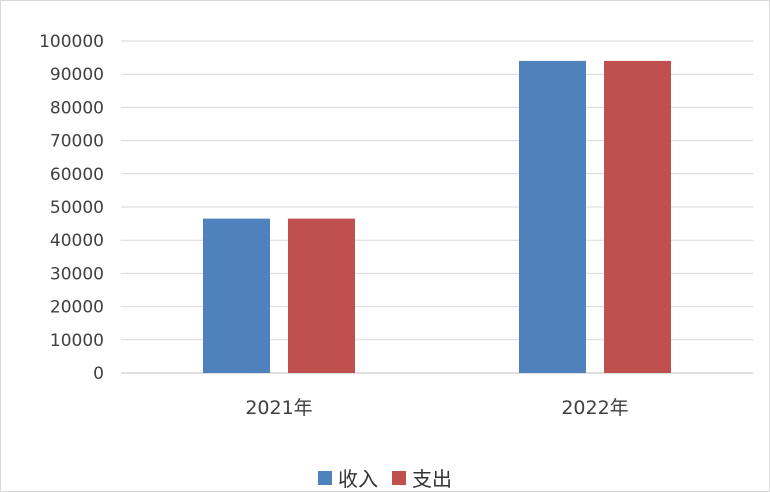 The height and width of the screenshot is (492, 770). What do you see at coordinates (77, 142) in the screenshot?
I see `y-tick-label: 70000` at bounding box center [77, 142].